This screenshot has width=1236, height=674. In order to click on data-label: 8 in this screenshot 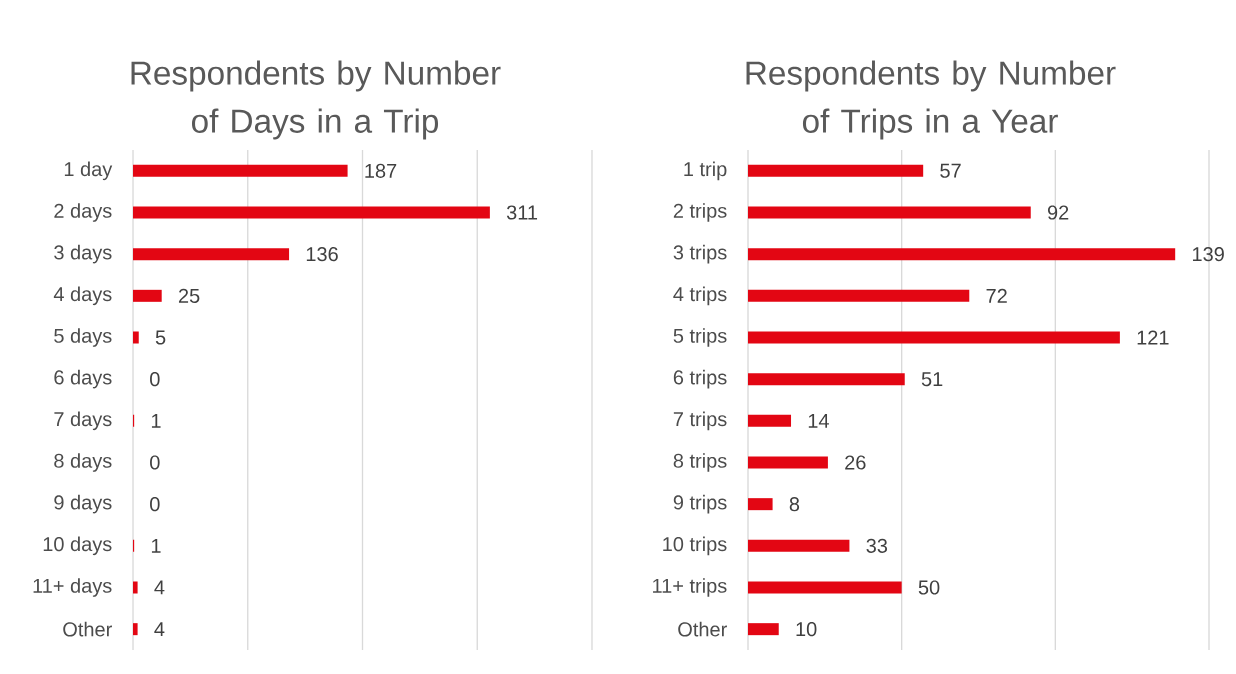, I will do `click(794, 504)`.